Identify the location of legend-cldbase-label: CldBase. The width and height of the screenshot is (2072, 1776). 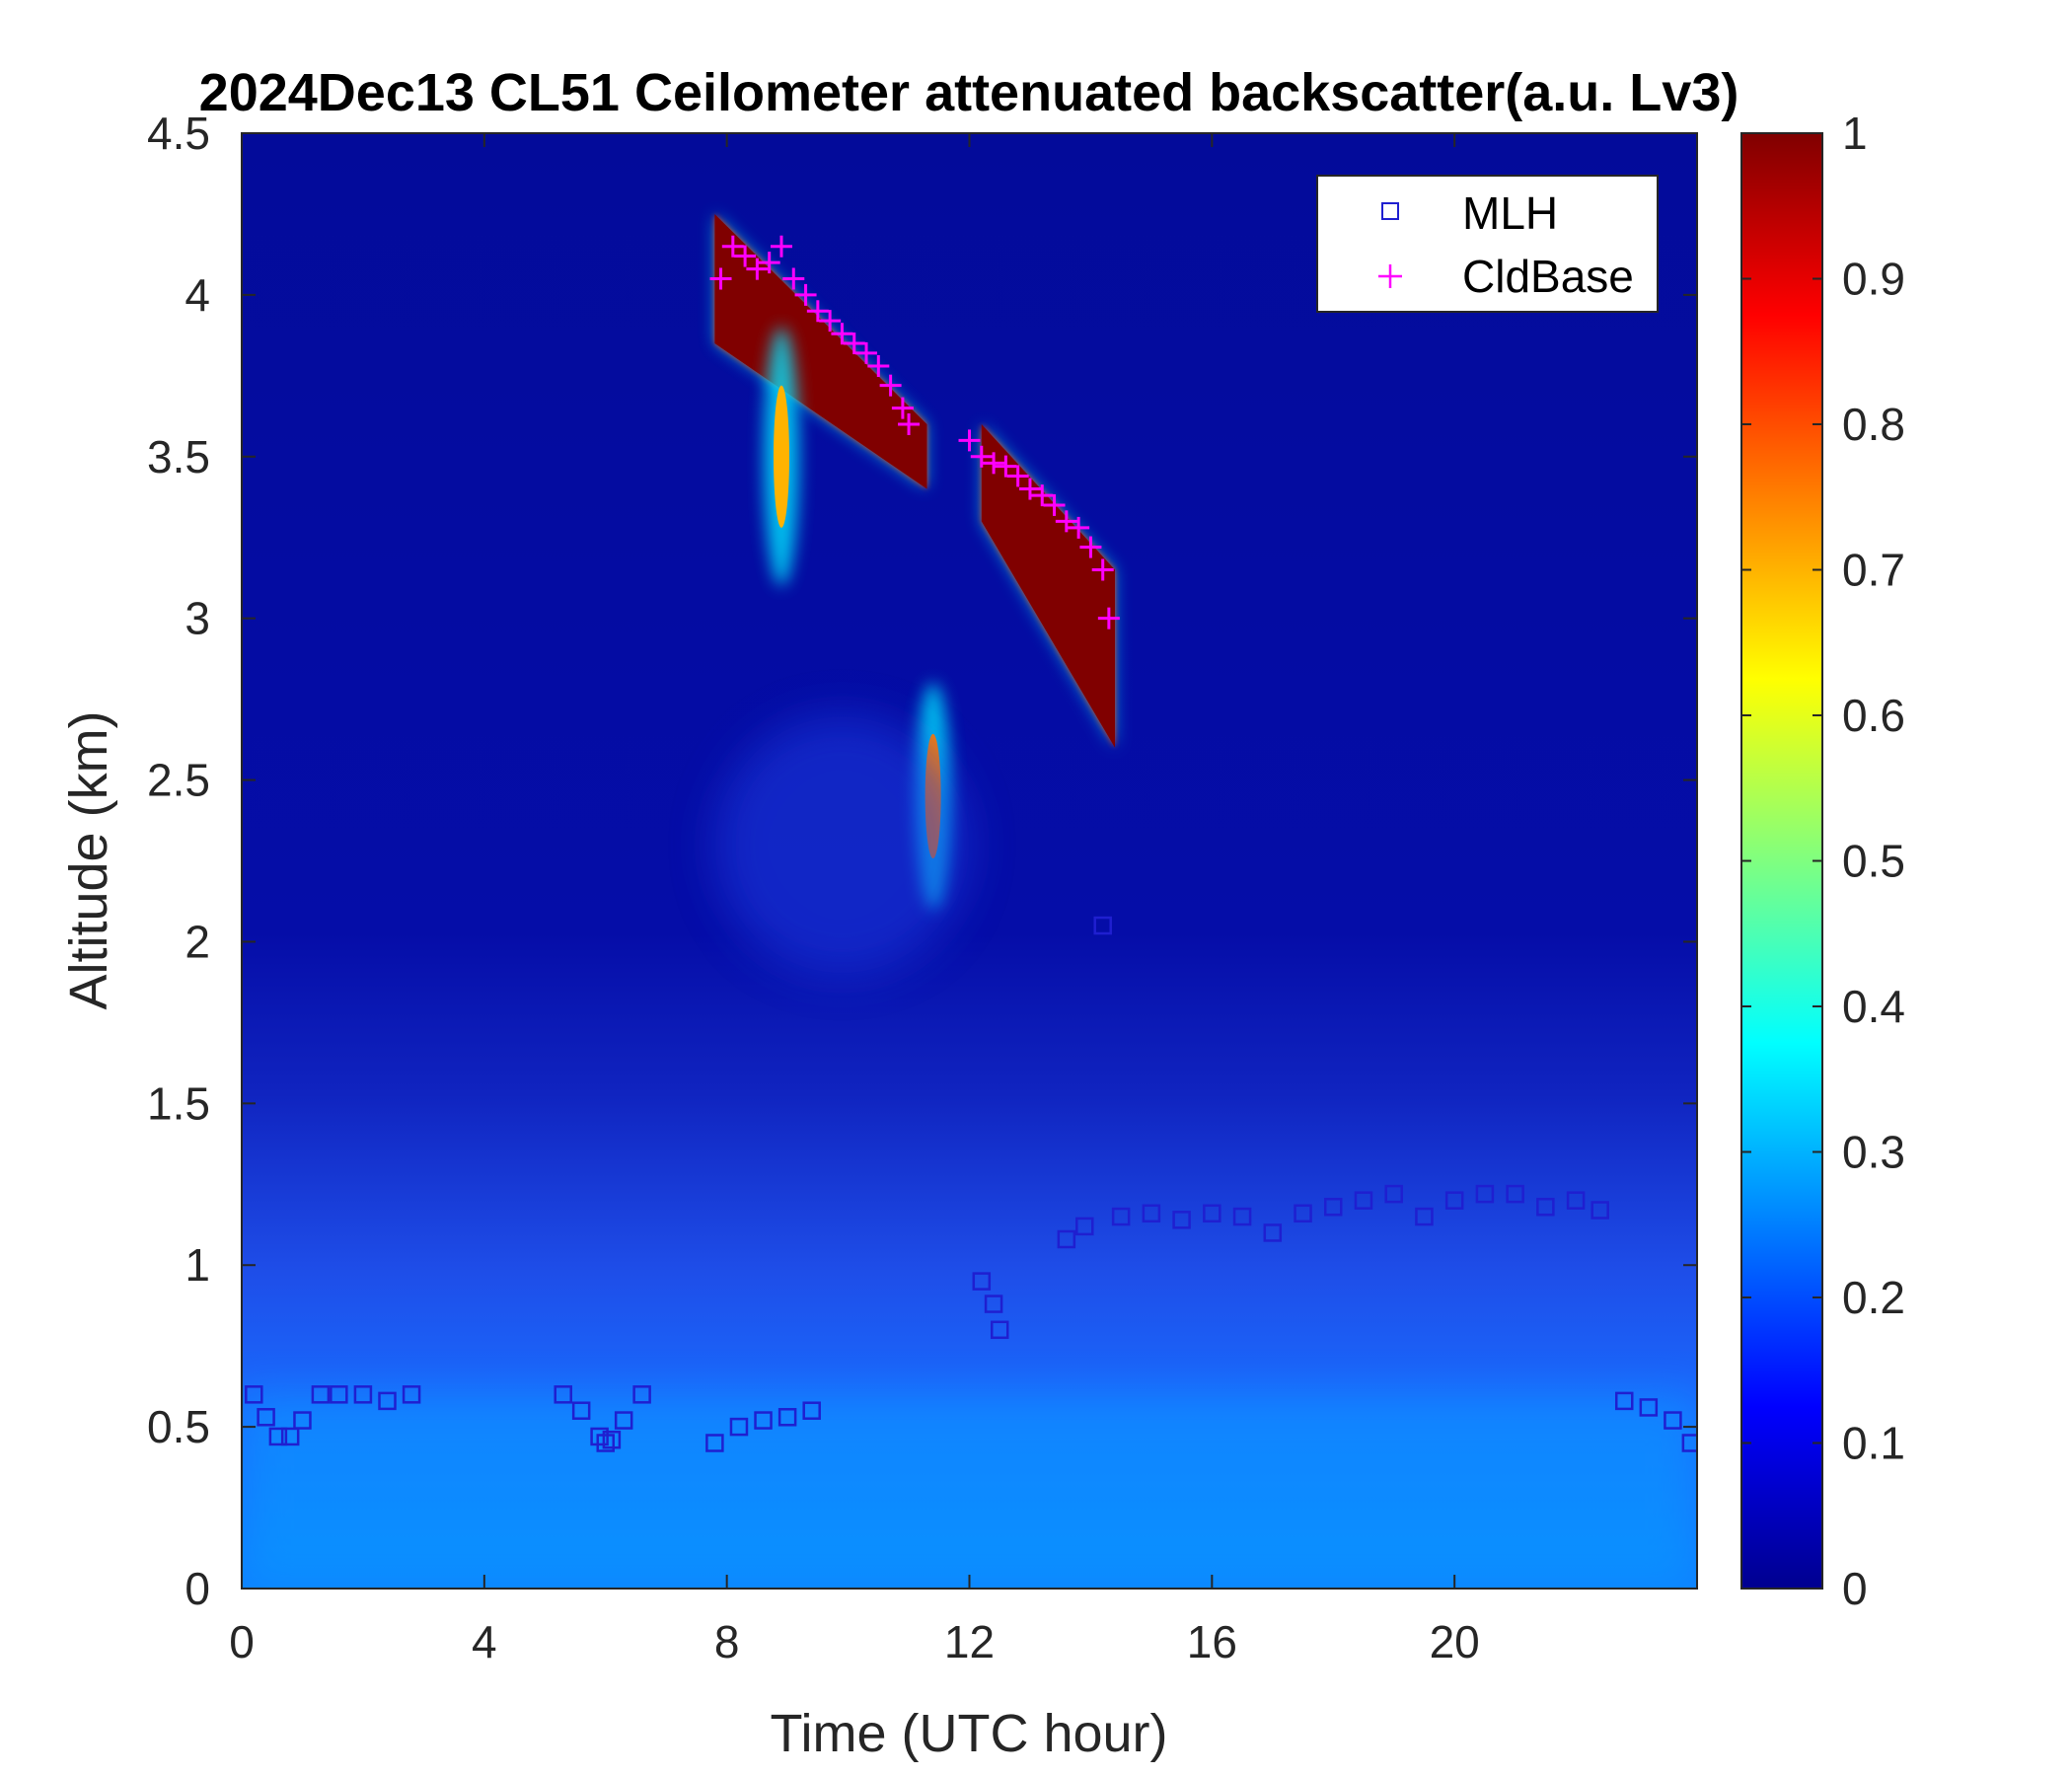
(1548, 277).